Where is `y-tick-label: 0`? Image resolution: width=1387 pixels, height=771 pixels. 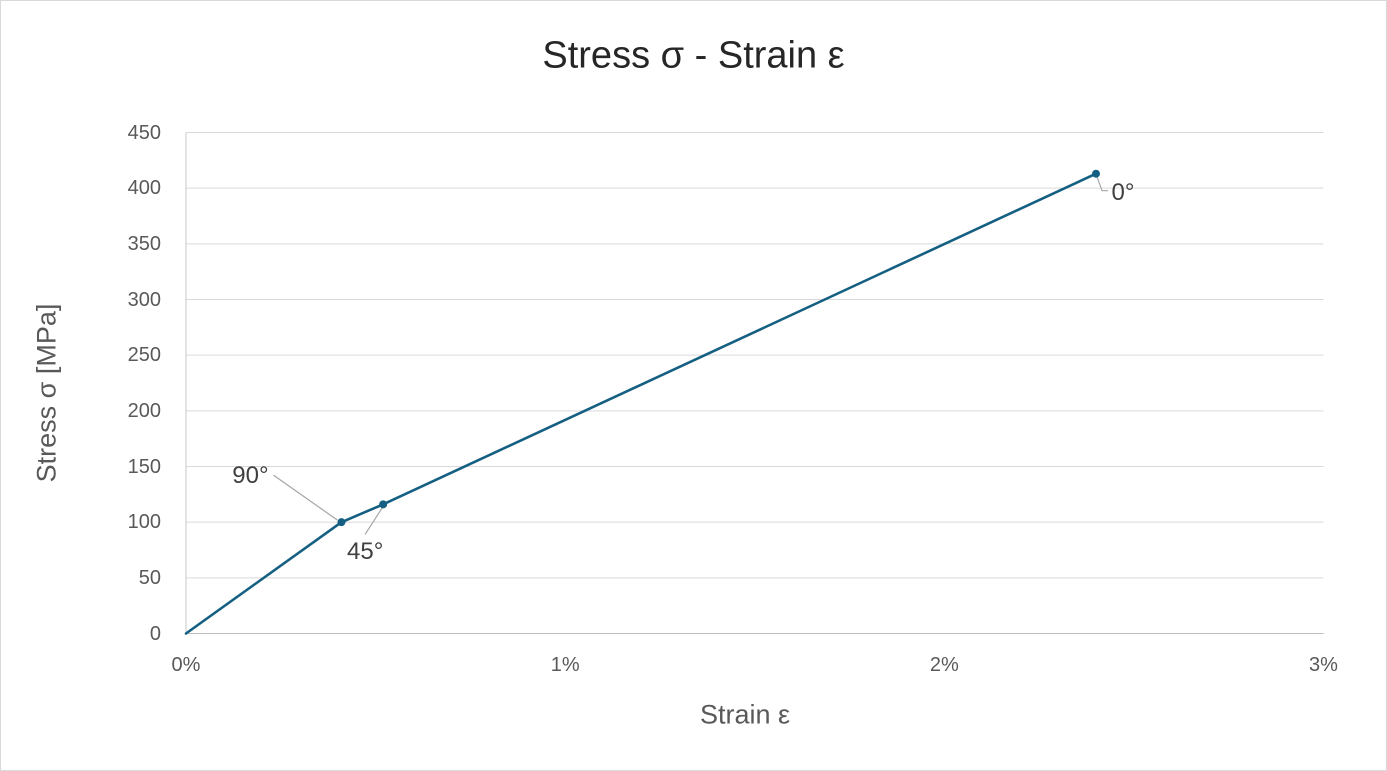
y-tick-label: 0 is located at coordinates (155, 633).